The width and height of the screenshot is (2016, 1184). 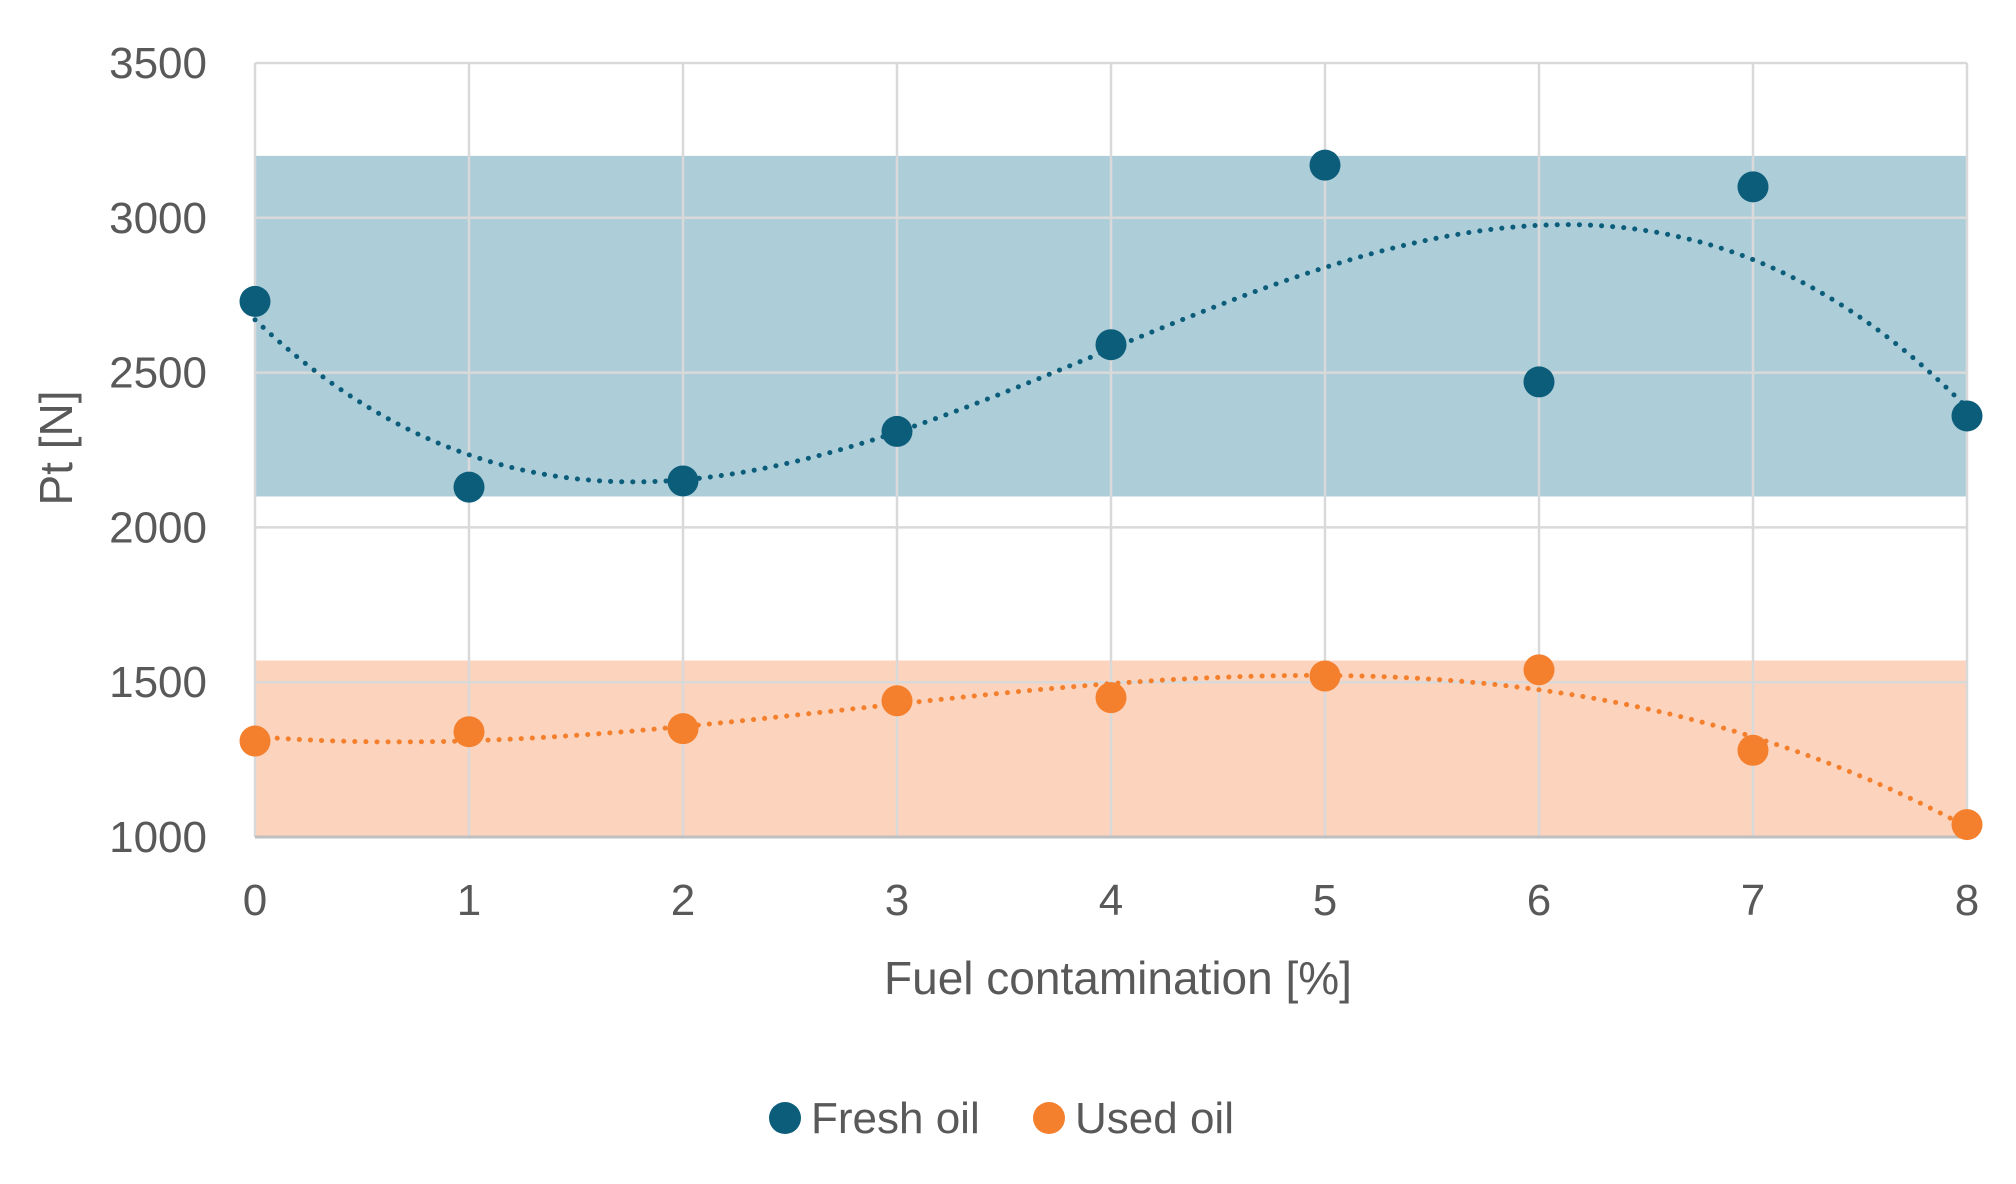 I want to click on legend-marker-fresh-oil, so click(x=785, y=1118).